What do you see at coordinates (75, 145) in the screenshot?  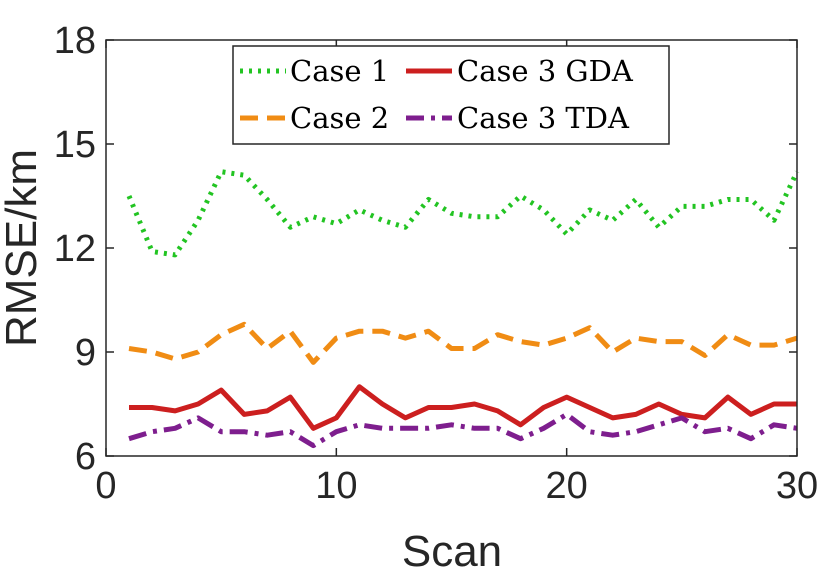 I see `y-tick-label: 15` at bounding box center [75, 145].